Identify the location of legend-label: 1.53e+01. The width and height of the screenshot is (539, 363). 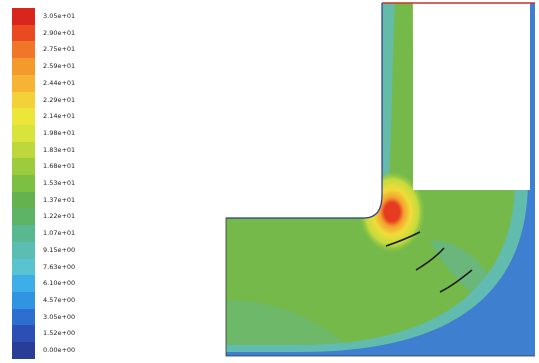
(59, 183).